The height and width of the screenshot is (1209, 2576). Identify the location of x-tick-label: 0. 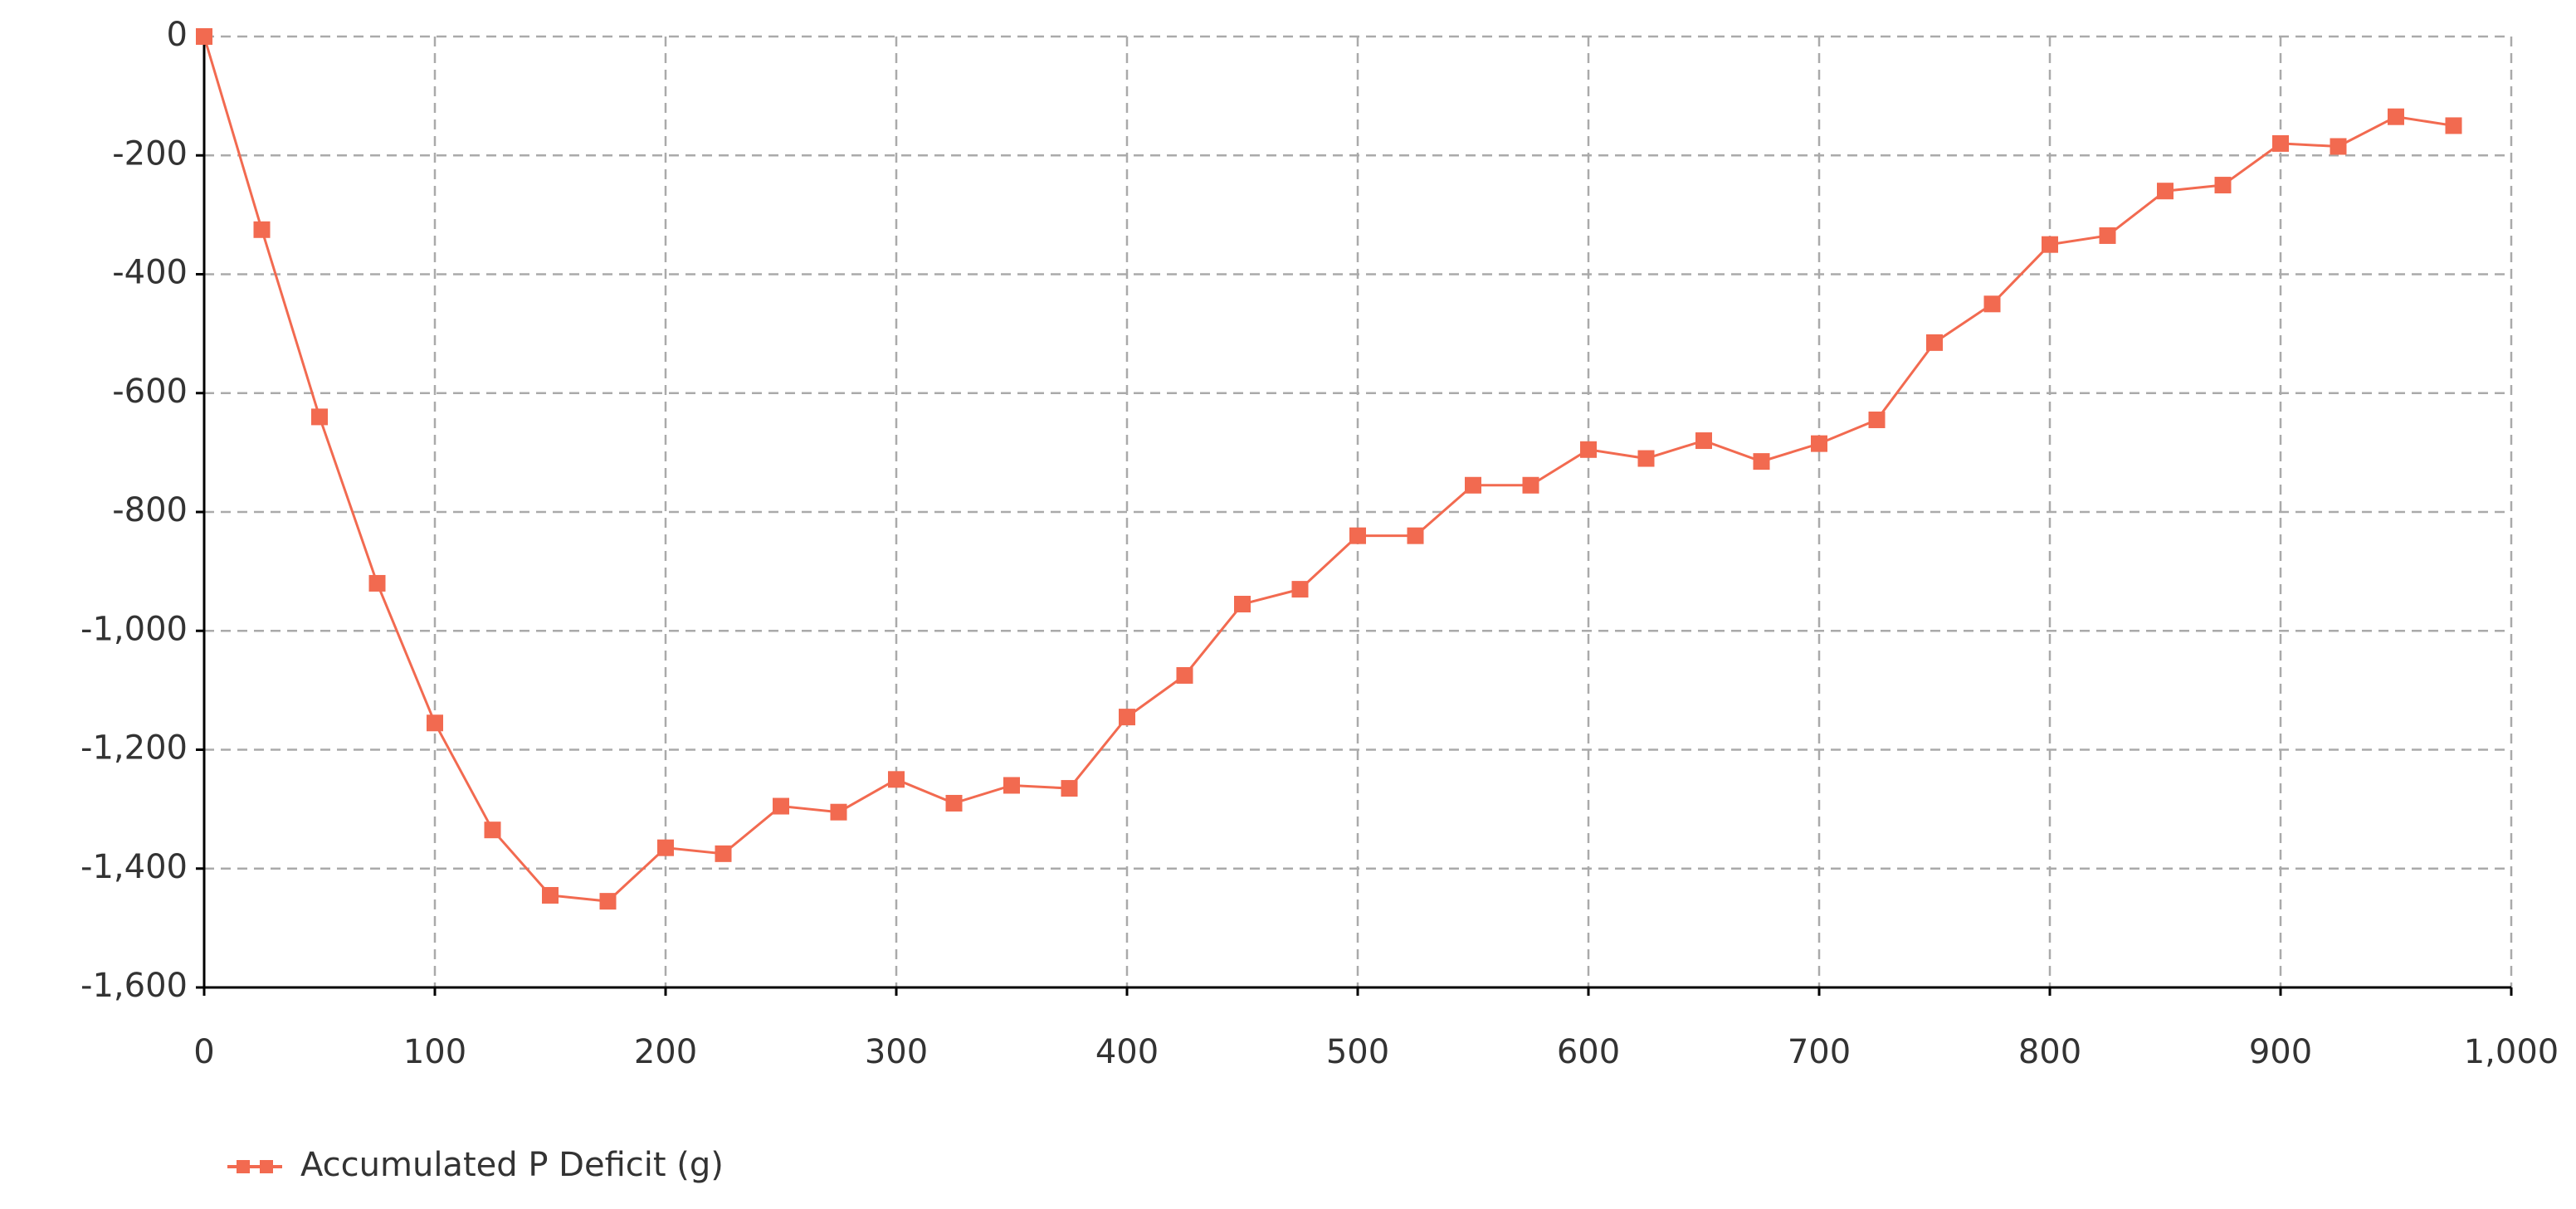
(203, 1052).